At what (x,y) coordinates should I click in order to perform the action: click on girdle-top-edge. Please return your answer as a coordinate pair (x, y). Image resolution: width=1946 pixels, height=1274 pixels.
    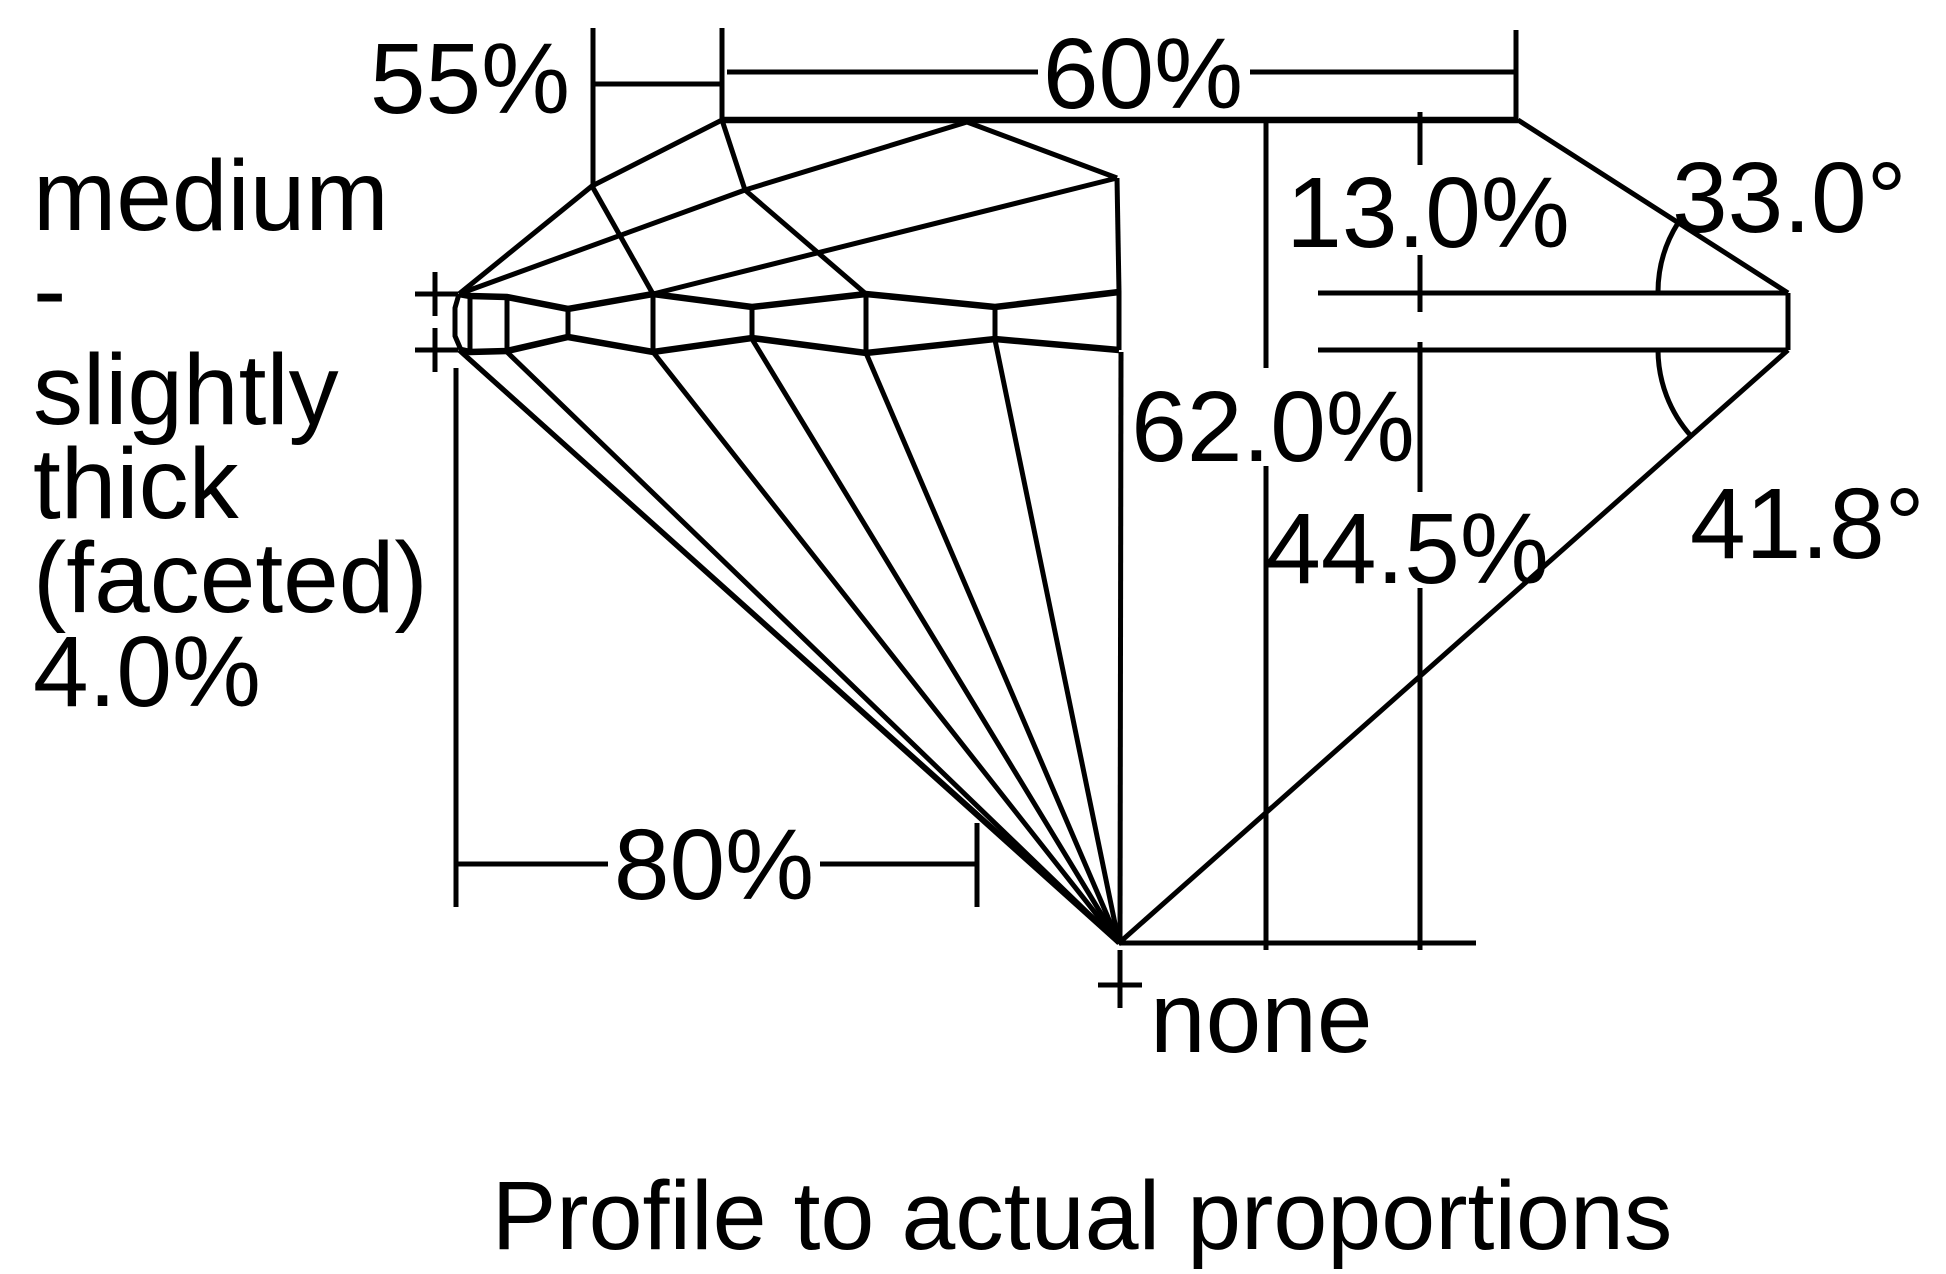
    Looking at the image, I should click on (789, 300).